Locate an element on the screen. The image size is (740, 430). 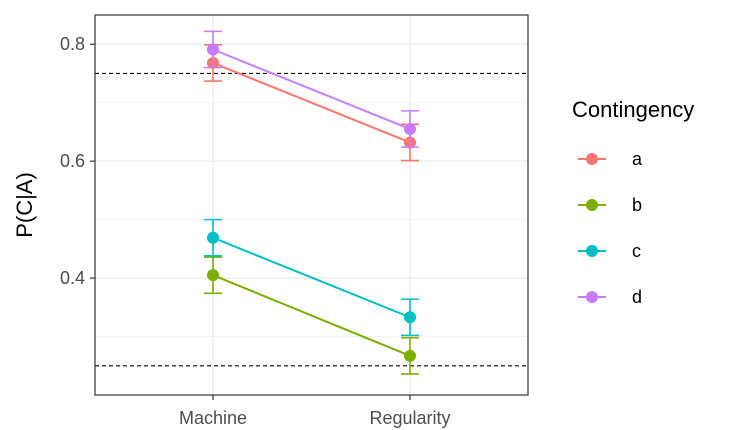
series-d is located at coordinates (311, 89).